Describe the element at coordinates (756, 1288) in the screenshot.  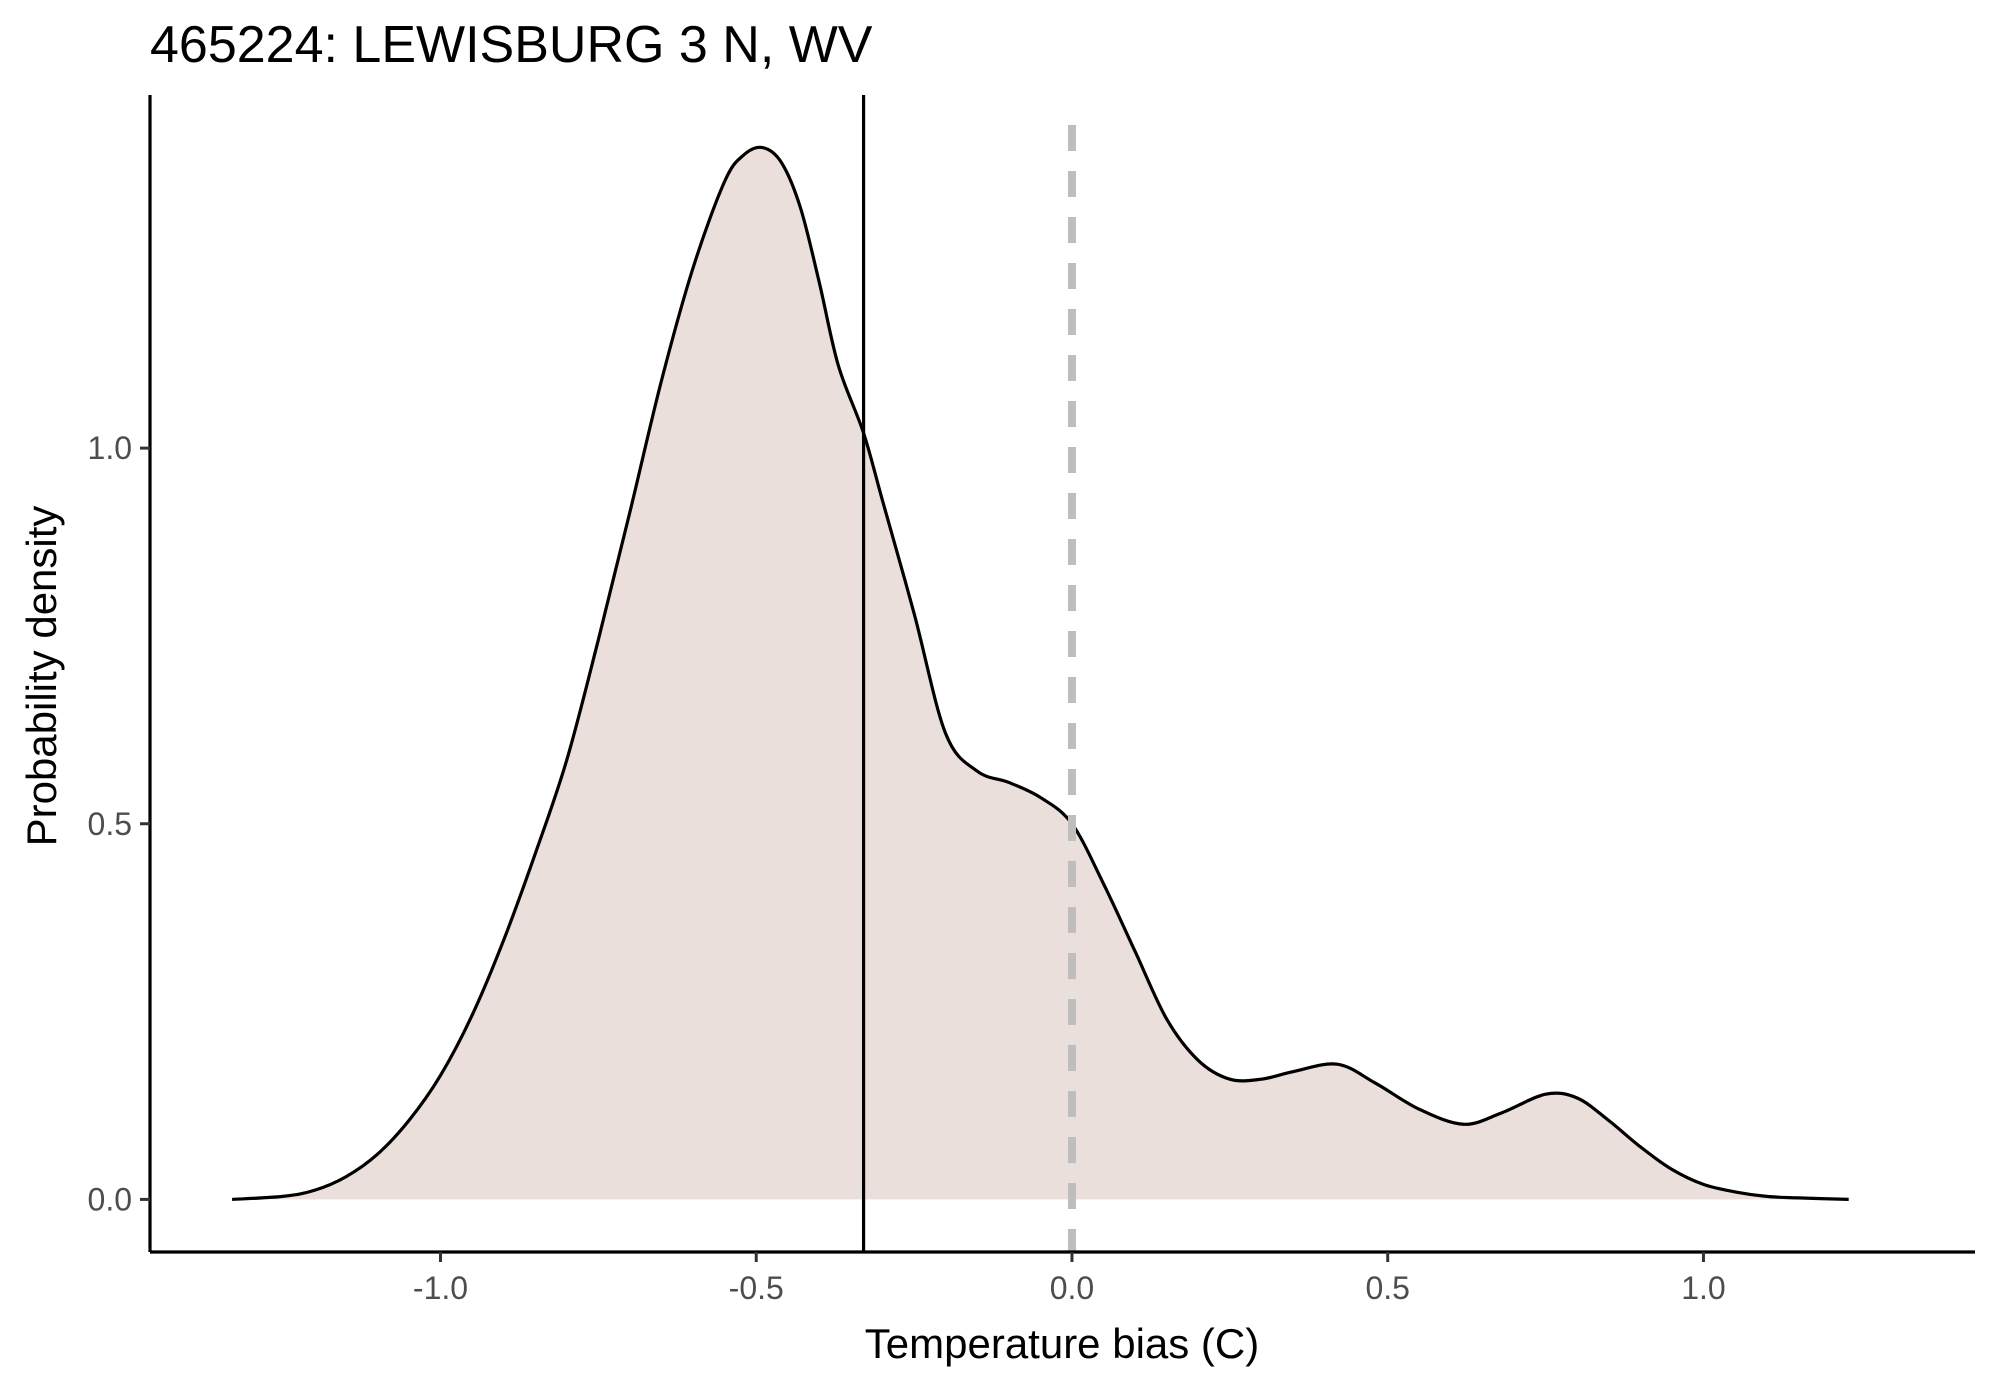
I see `x-tick-label: -0.5` at that location.